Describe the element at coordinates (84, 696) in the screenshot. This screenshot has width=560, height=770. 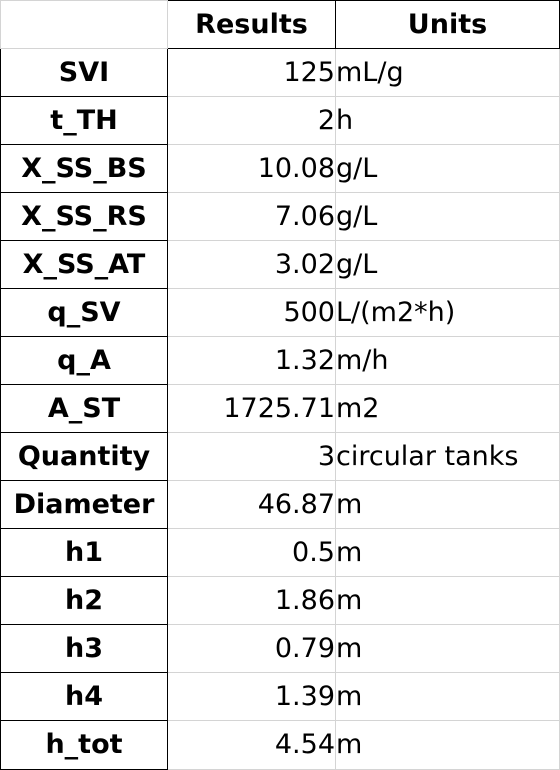
I see `parameter-name-cell: h4` at that location.